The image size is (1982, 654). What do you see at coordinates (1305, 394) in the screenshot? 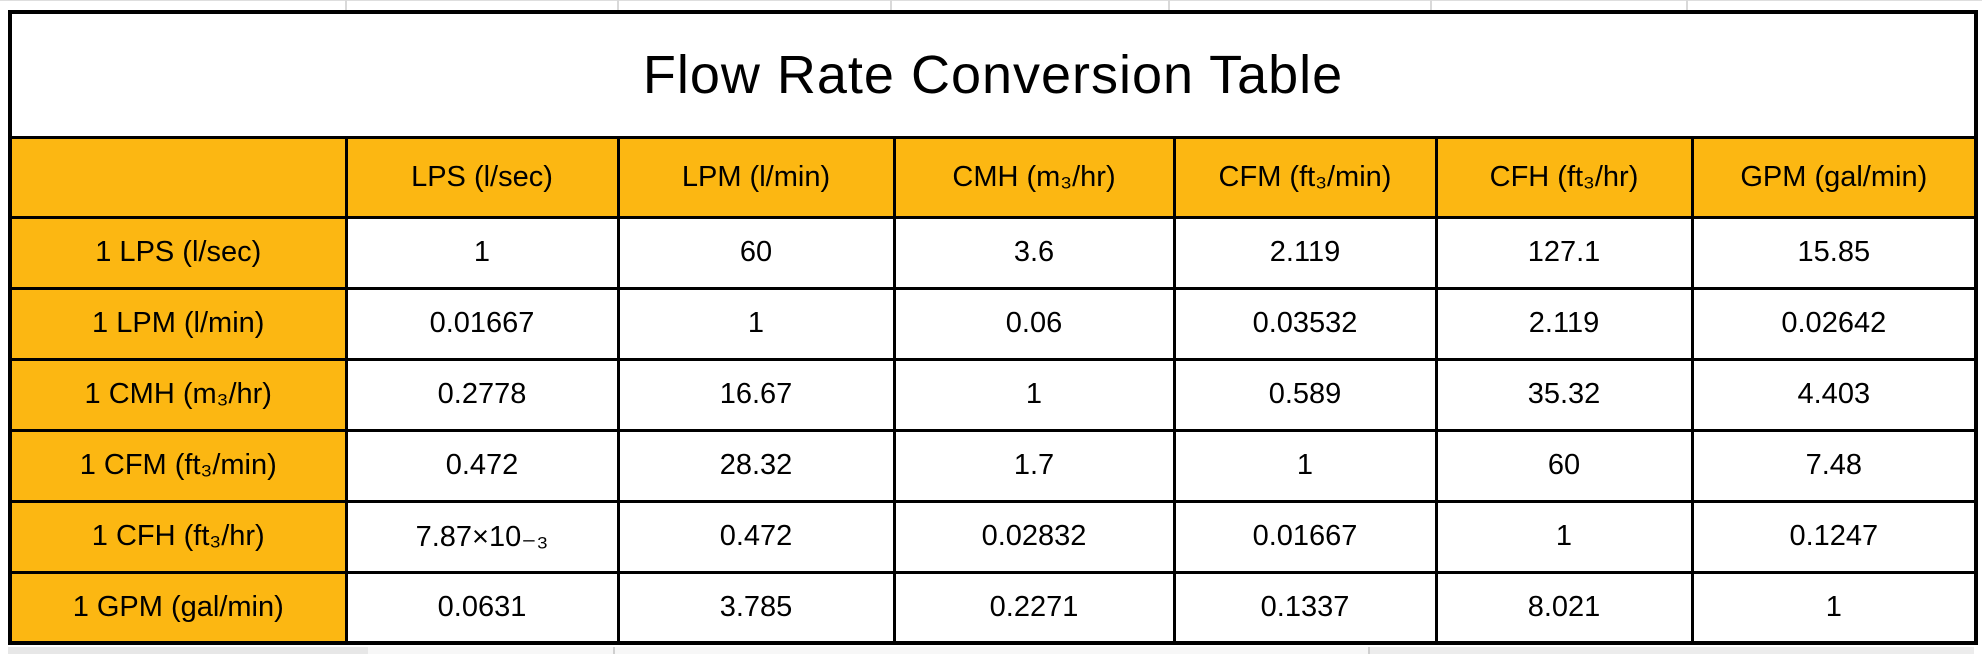
I see `value-cell: 0.589` at bounding box center [1305, 394].